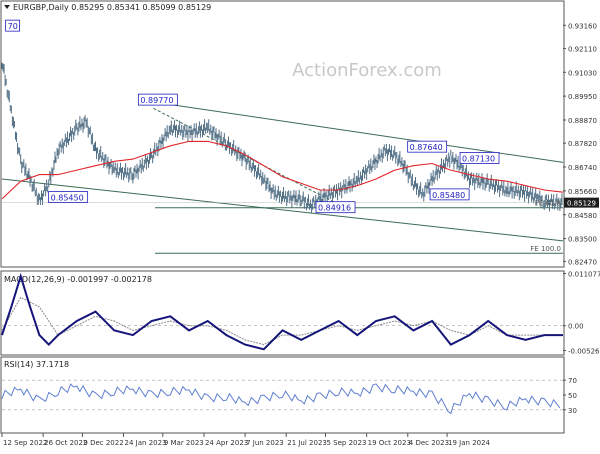  Describe the element at coordinates (582, 97) in the screenshot. I see `price-axis-label: 0.89950` at that location.